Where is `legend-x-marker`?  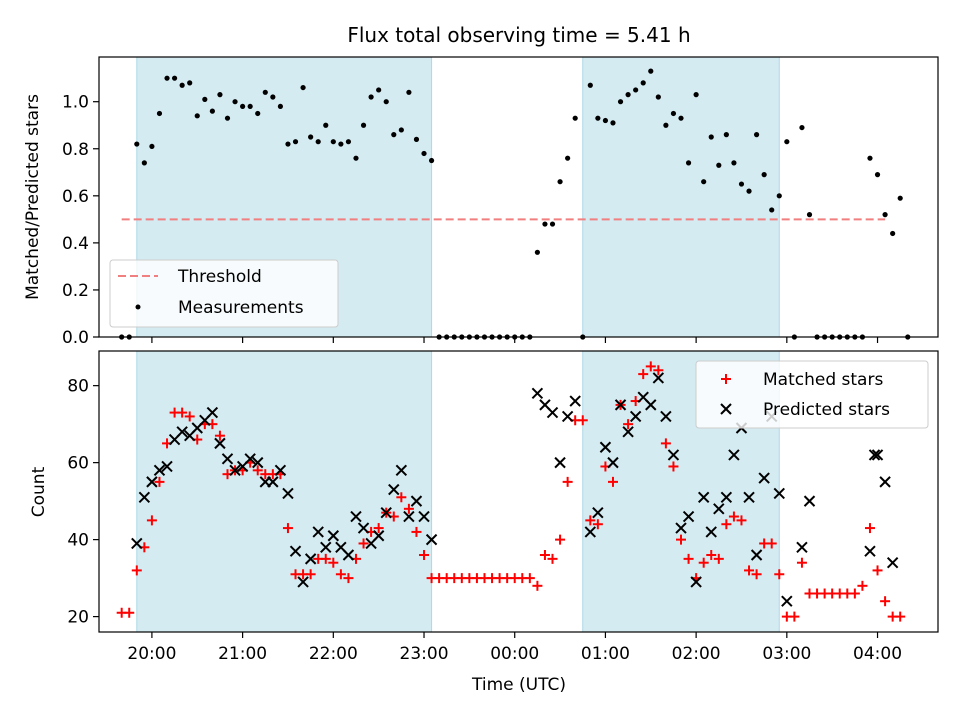 legend-x-marker is located at coordinates (726, 409).